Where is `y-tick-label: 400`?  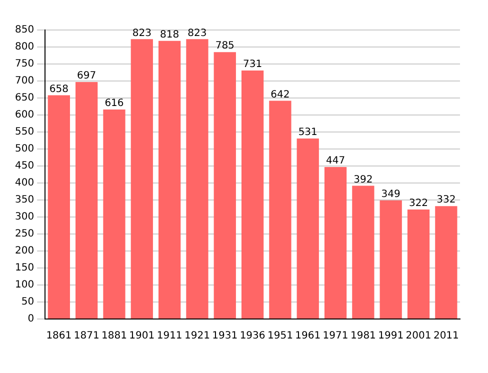 y-tick-label: 400 is located at coordinates (24, 183).